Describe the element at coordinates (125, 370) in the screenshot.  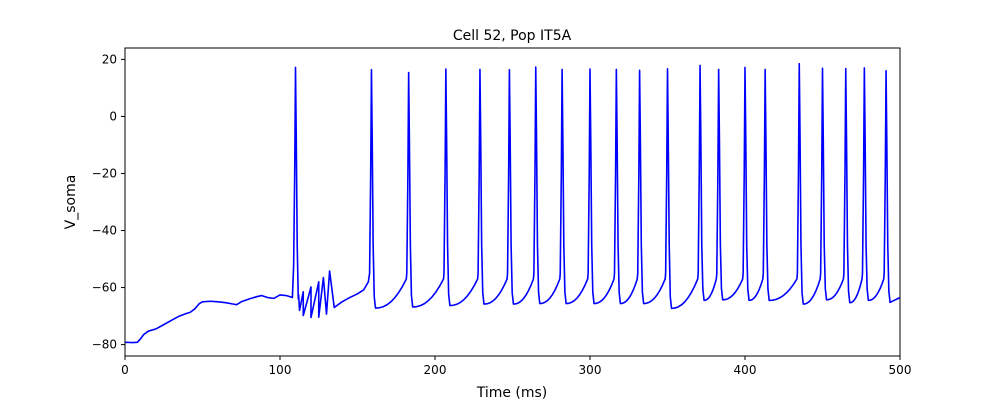
I see `x-tick-label: 0` at that location.